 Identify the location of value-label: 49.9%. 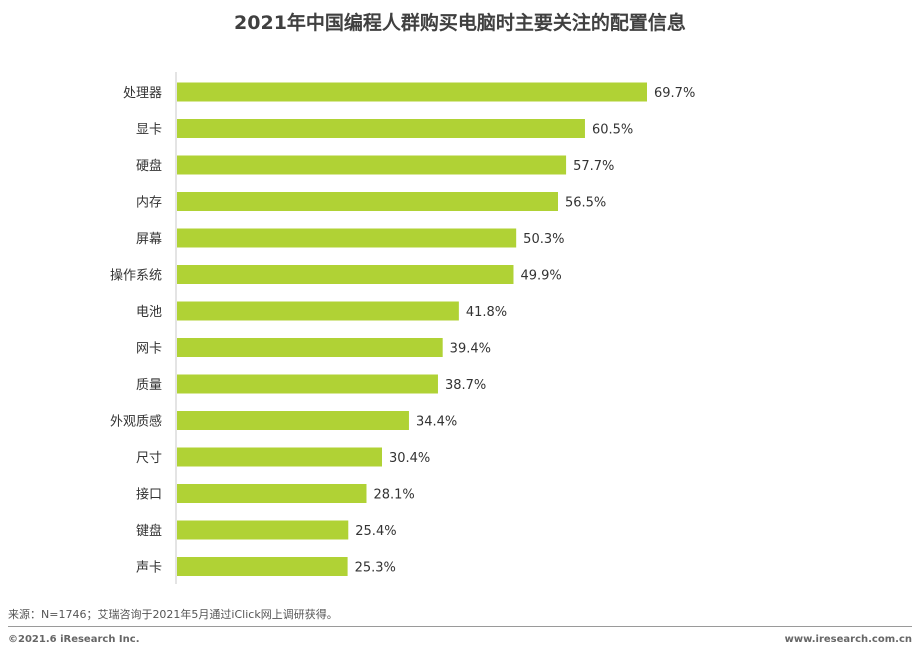
(540, 276).